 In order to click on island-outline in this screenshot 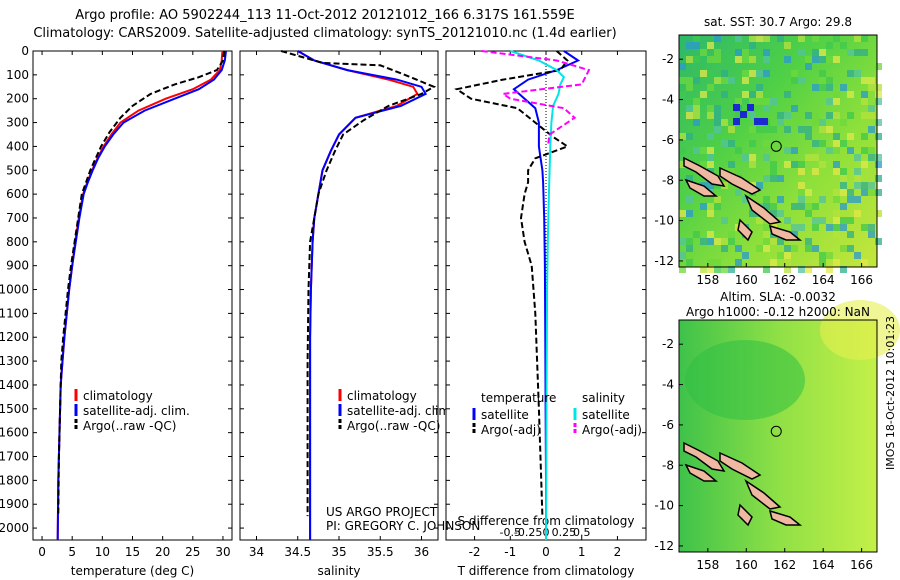, I will do `click(785, 232)`.